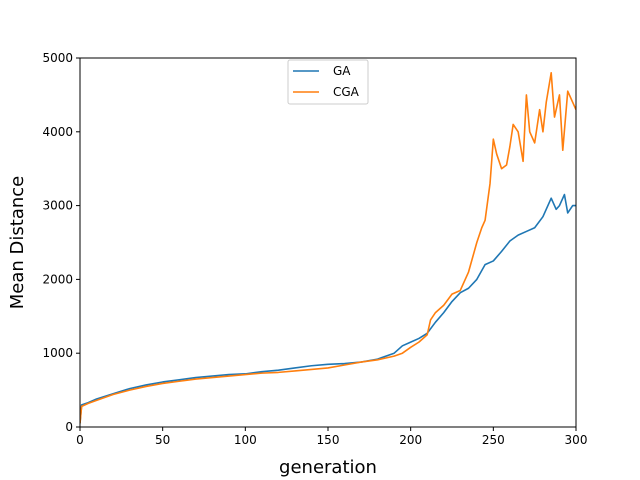 The width and height of the screenshot is (640, 480). What do you see at coordinates (69, 427) in the screenshot?
I see `y-tick-label: 0` at bounding box center [69, 427].